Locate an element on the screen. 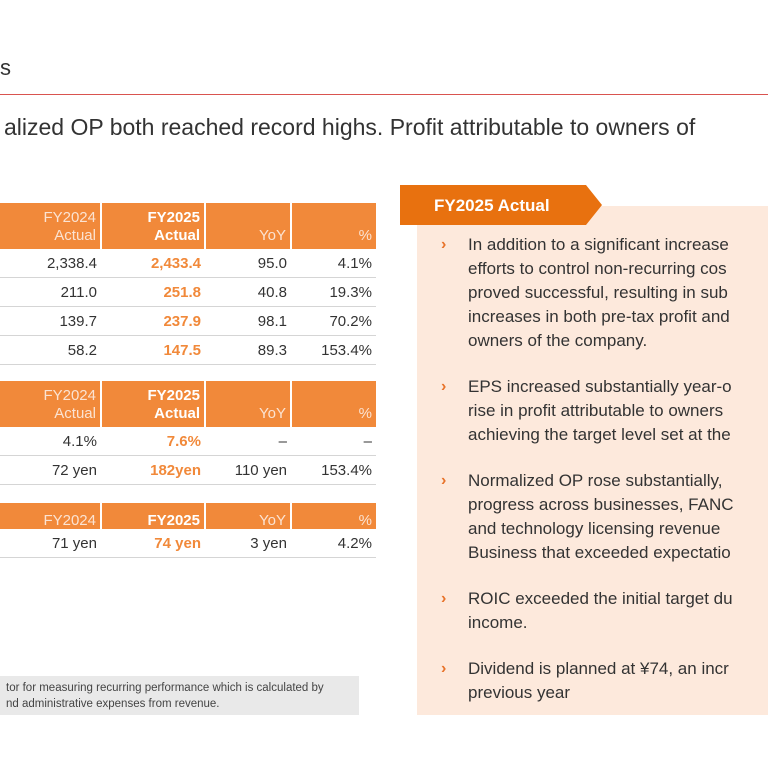 This screenshot has height=768, width=768. cell-yoy: 98.1 is located at coordinates (248, 321).